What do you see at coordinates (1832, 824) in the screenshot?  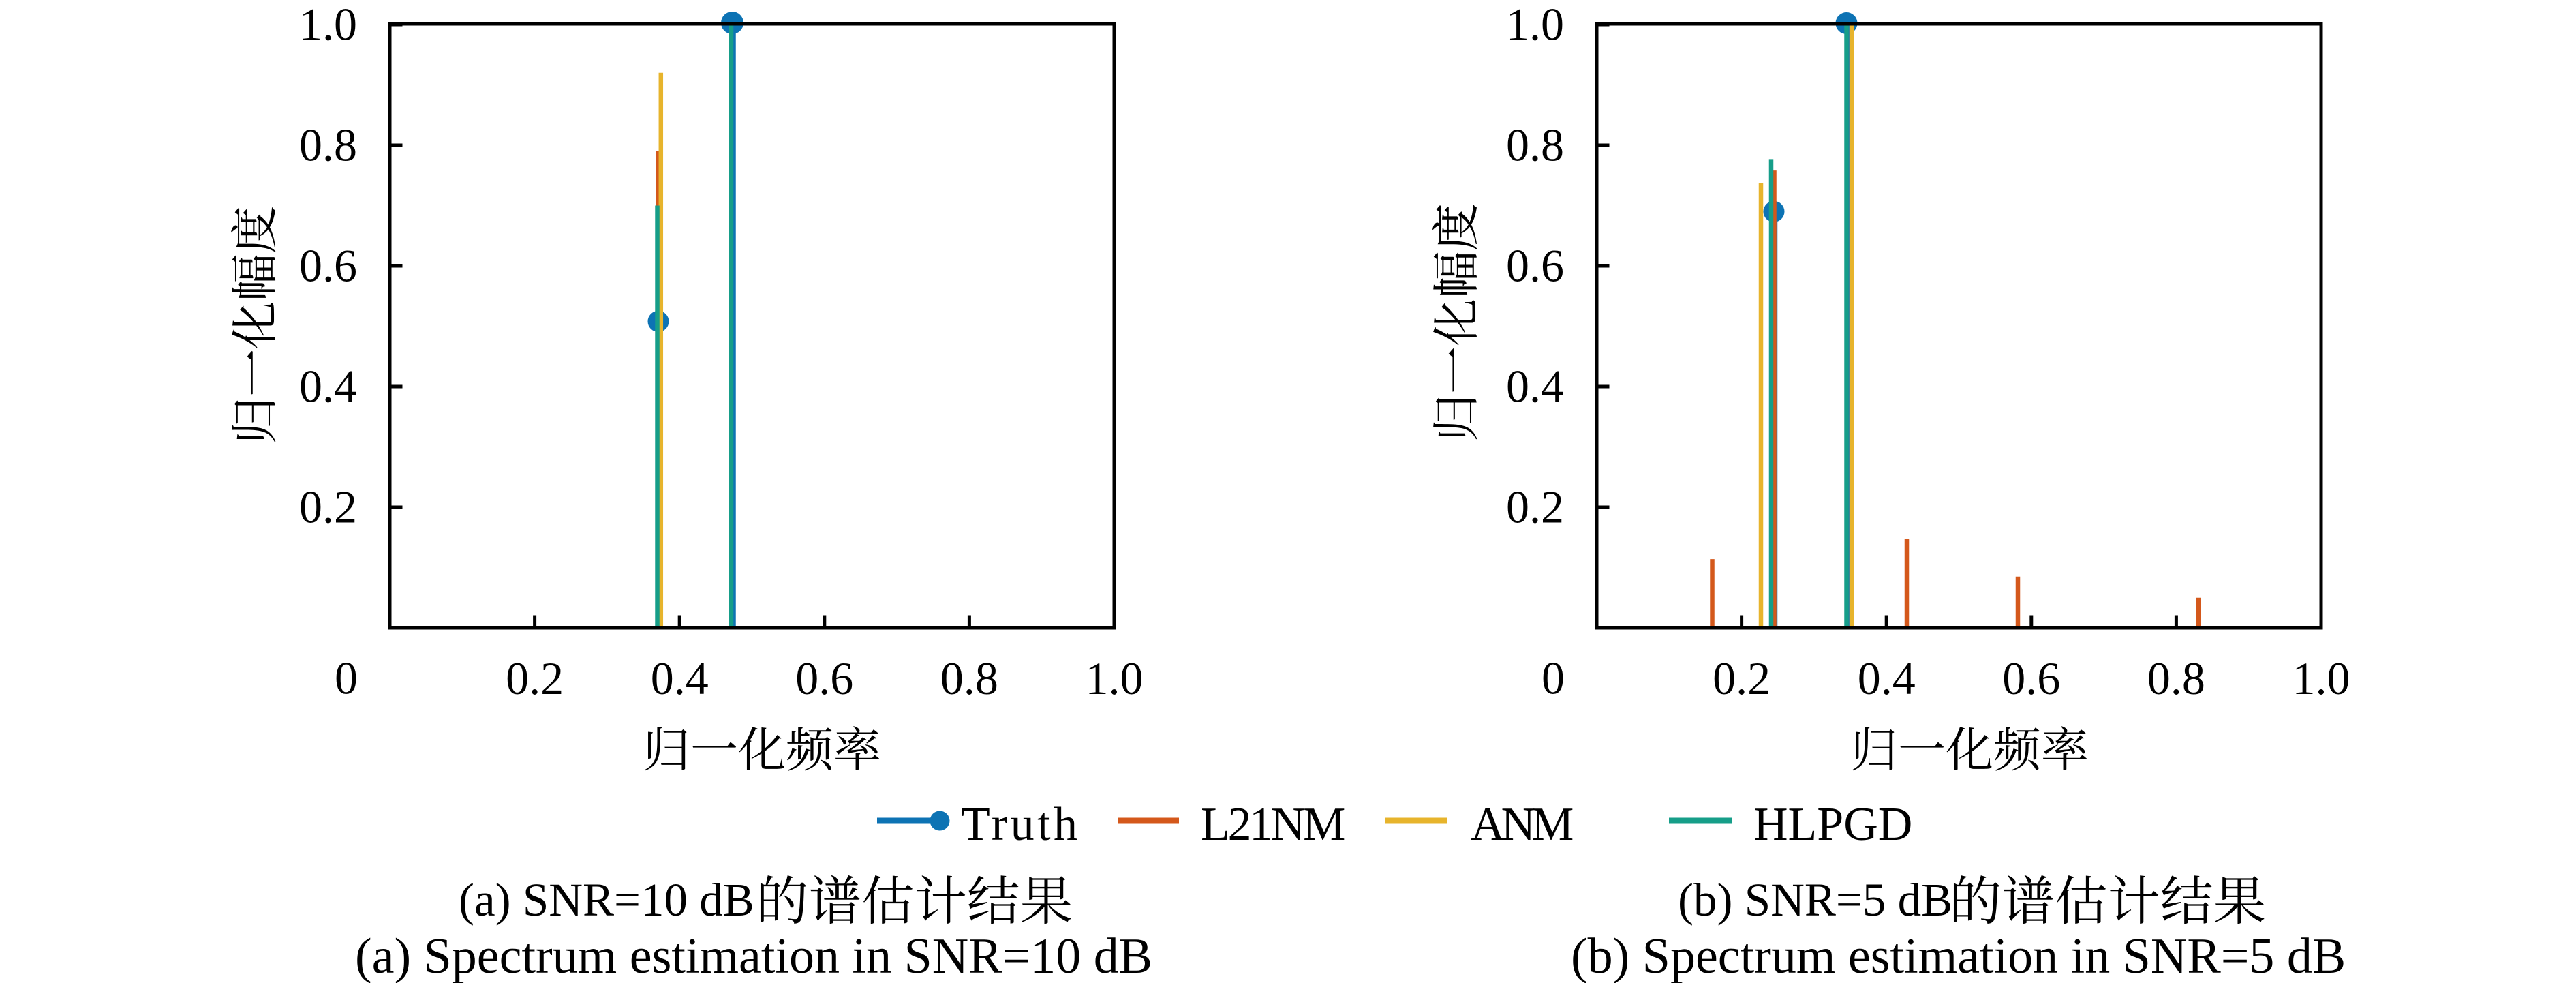 I see `svg-text: HLPGD` at bounding box center [1832, 824].